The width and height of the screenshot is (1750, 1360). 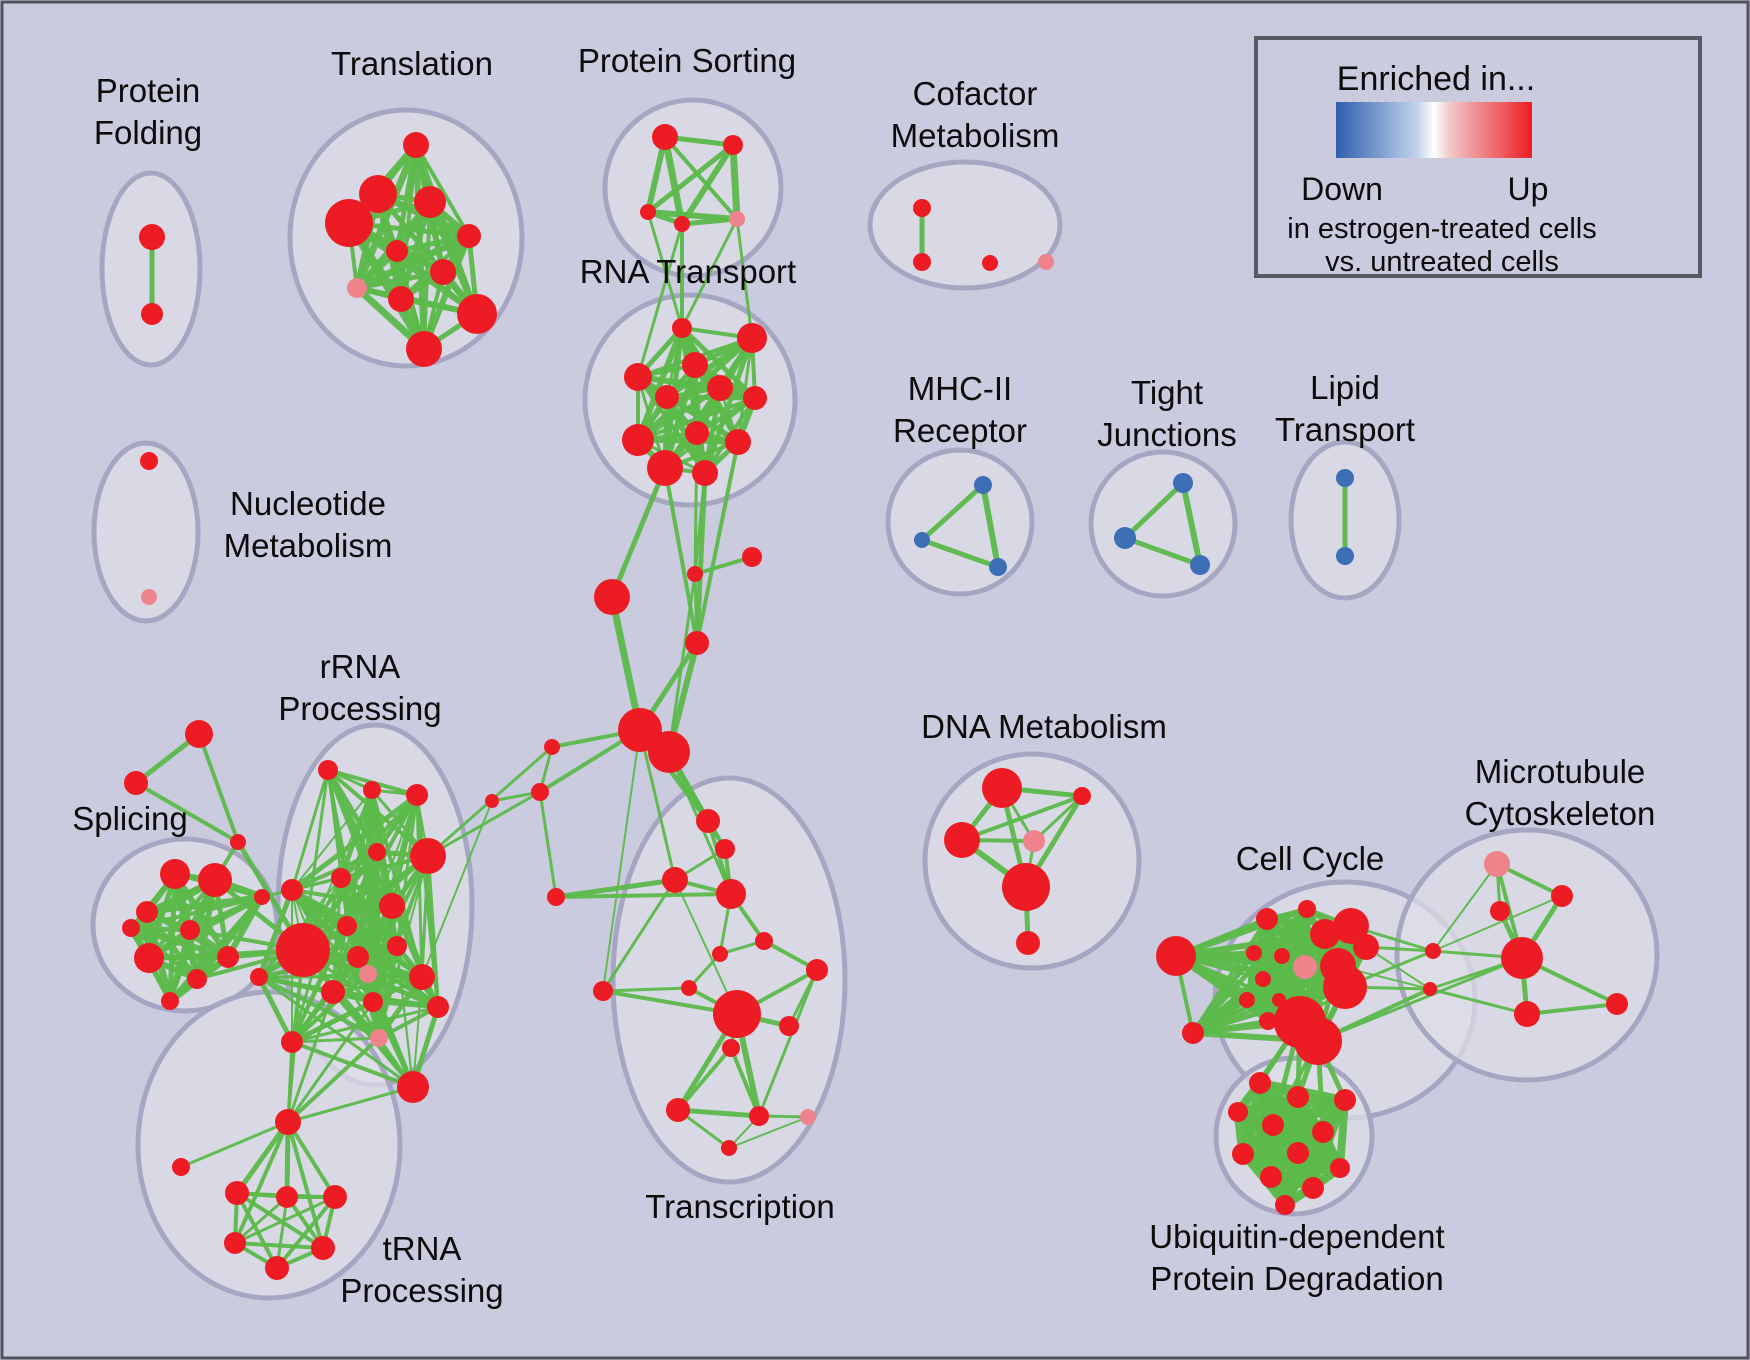 I want to click on cluster-label-cm: Metabolism, so click(x=975, y=135).